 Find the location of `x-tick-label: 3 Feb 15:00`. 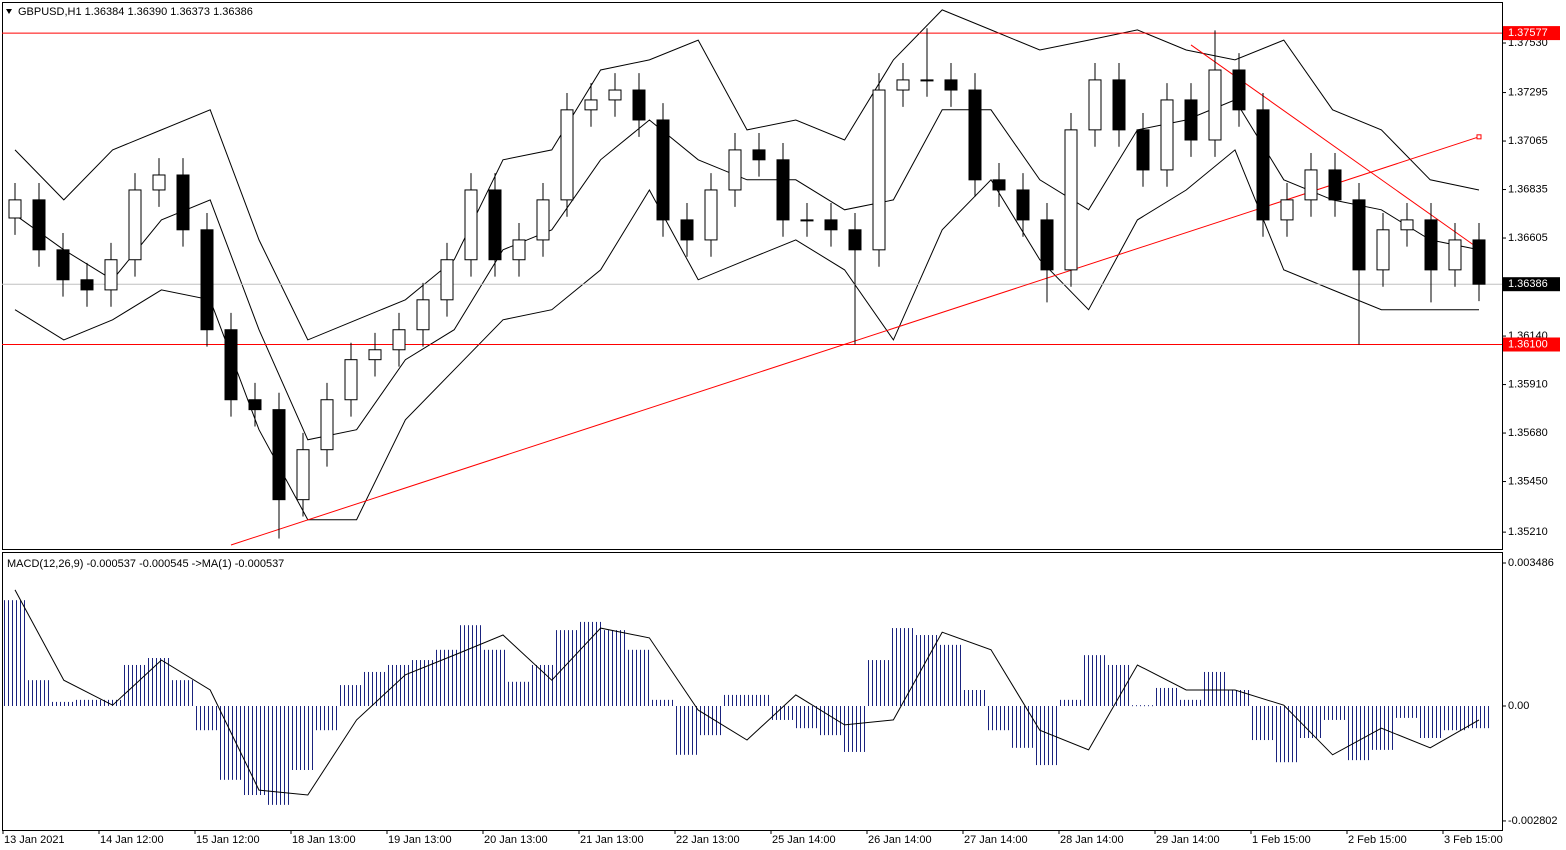

x-tick-label: 3 Feb 15:00 is located at coordinates (1473, 840).